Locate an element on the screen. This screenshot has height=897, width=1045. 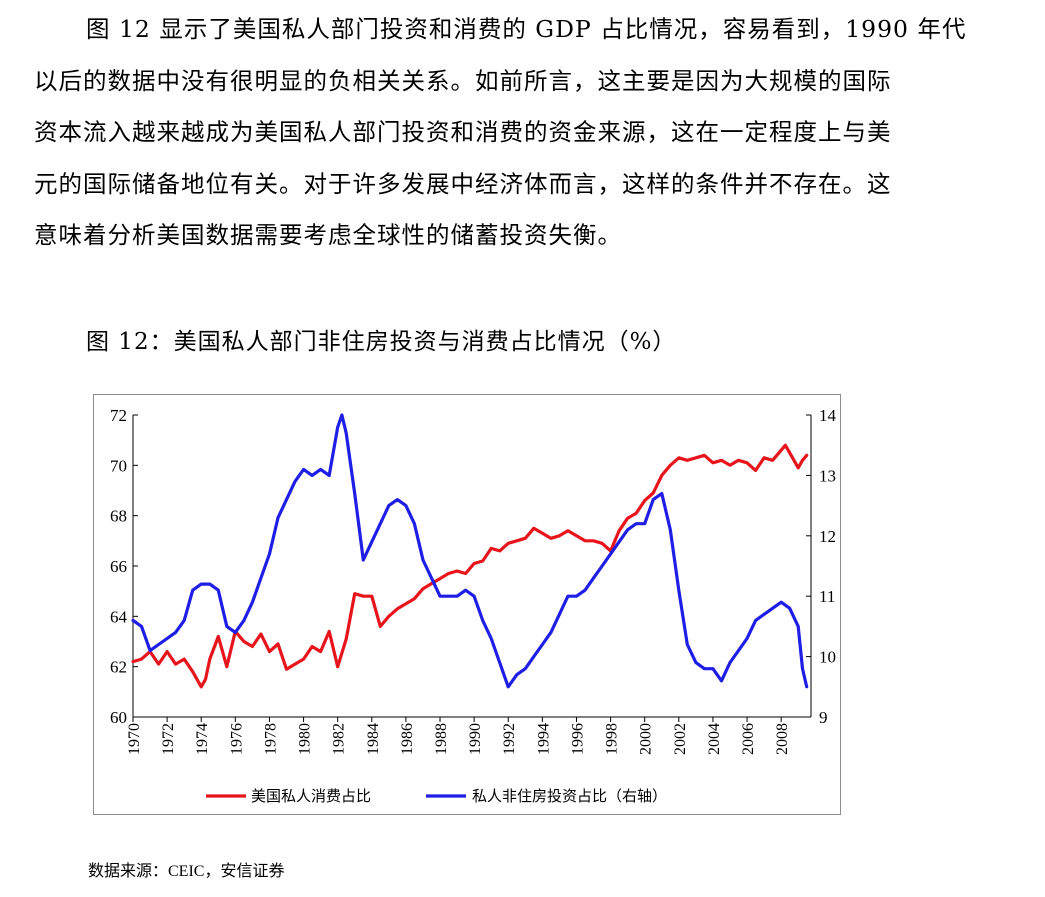
x-tick-label: 2000 is located at coordinates (646, 739).